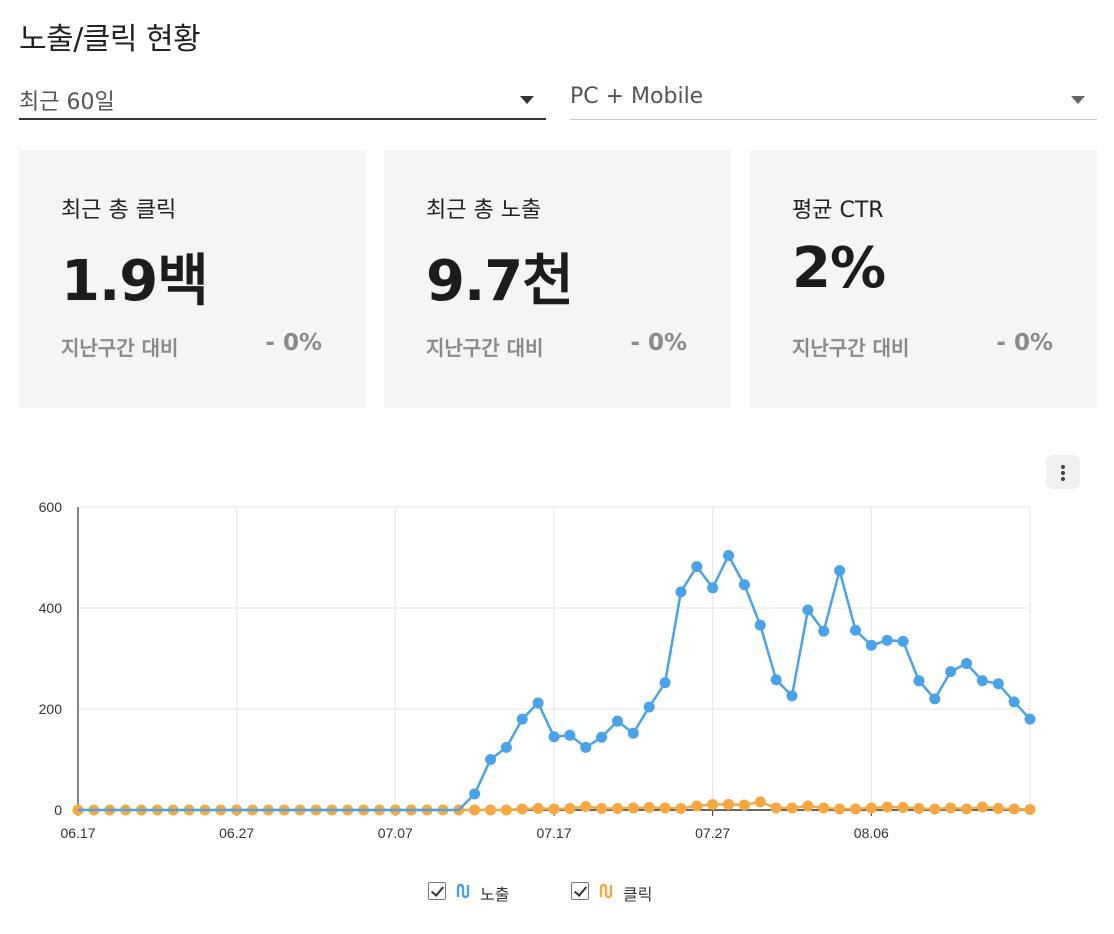  What do you see at coordinates (77, 833) in the screenshot?
I see `x-tick-label: 06.17` at bounding box center [77, 833].